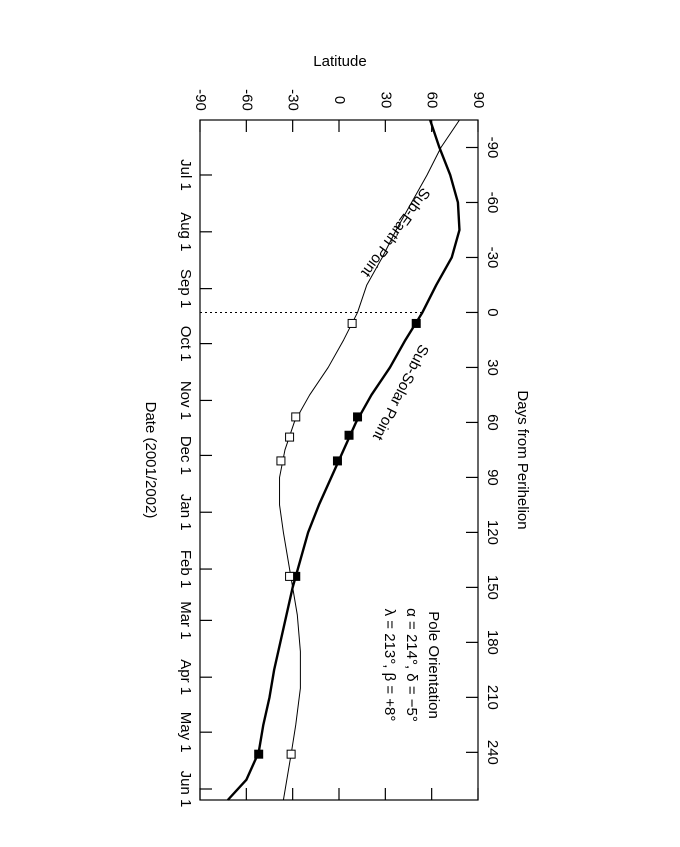  I want to click on y-tick-label: 90, so click(478, 100).